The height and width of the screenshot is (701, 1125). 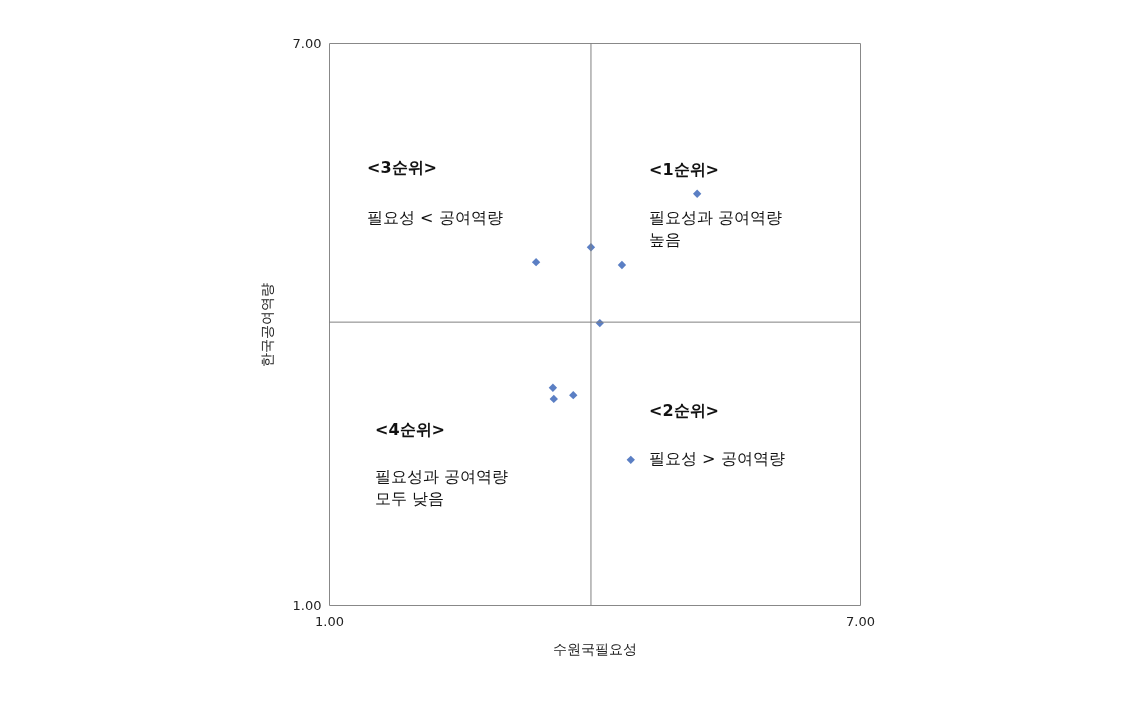 What do you see at coordinates (442, 487) in the screenshot?
I see `annotation: 필요성과 공여역량 모두 낮음` at bounding box center [442, 487].